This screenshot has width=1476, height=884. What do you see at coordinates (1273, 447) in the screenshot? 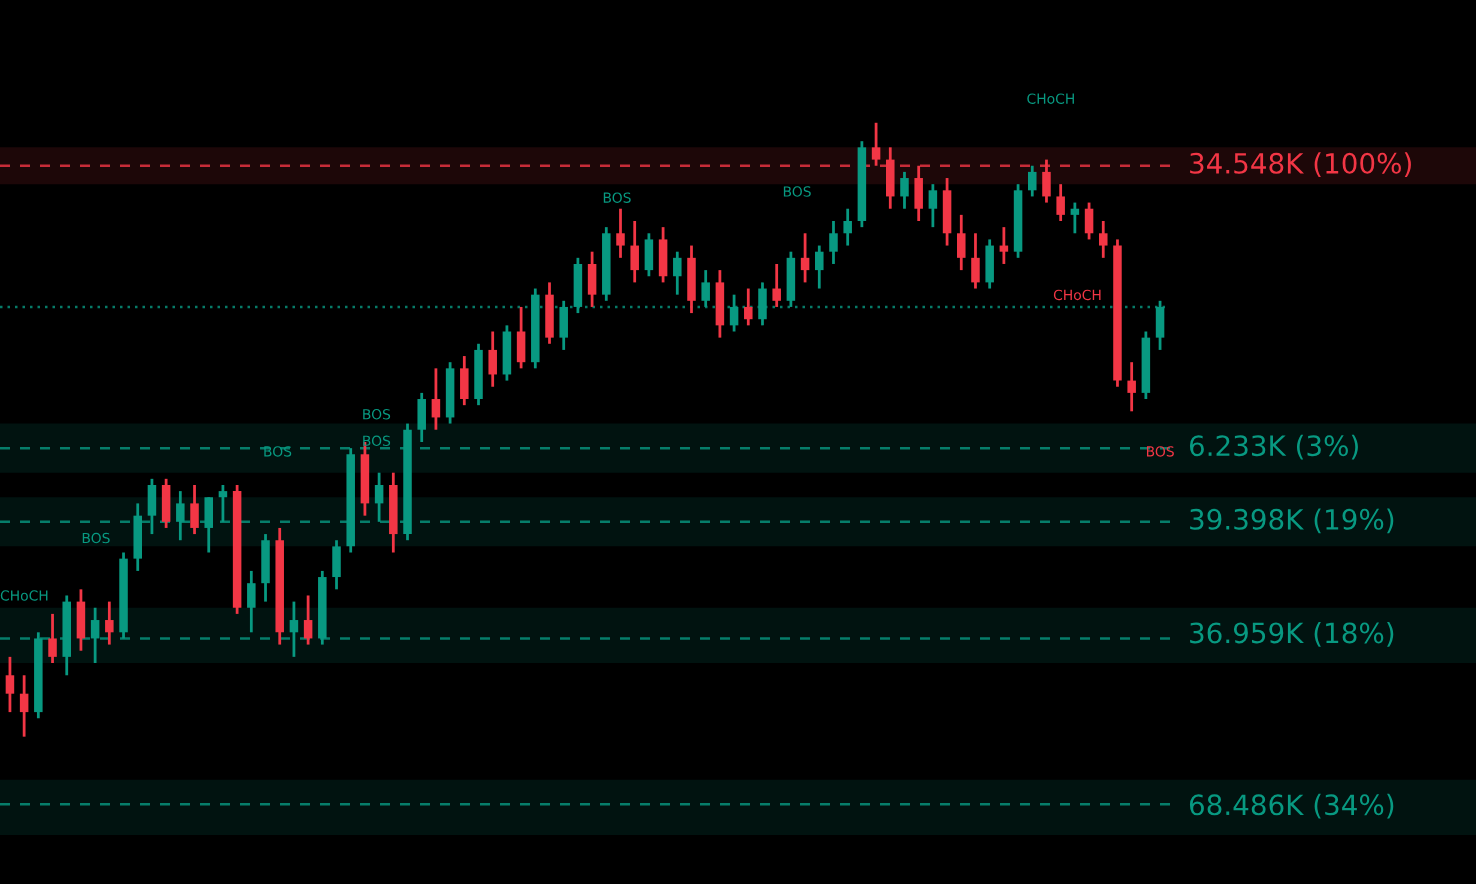
I see `band-label: 6.233K (3%)` at bounding box center [1273, 447].